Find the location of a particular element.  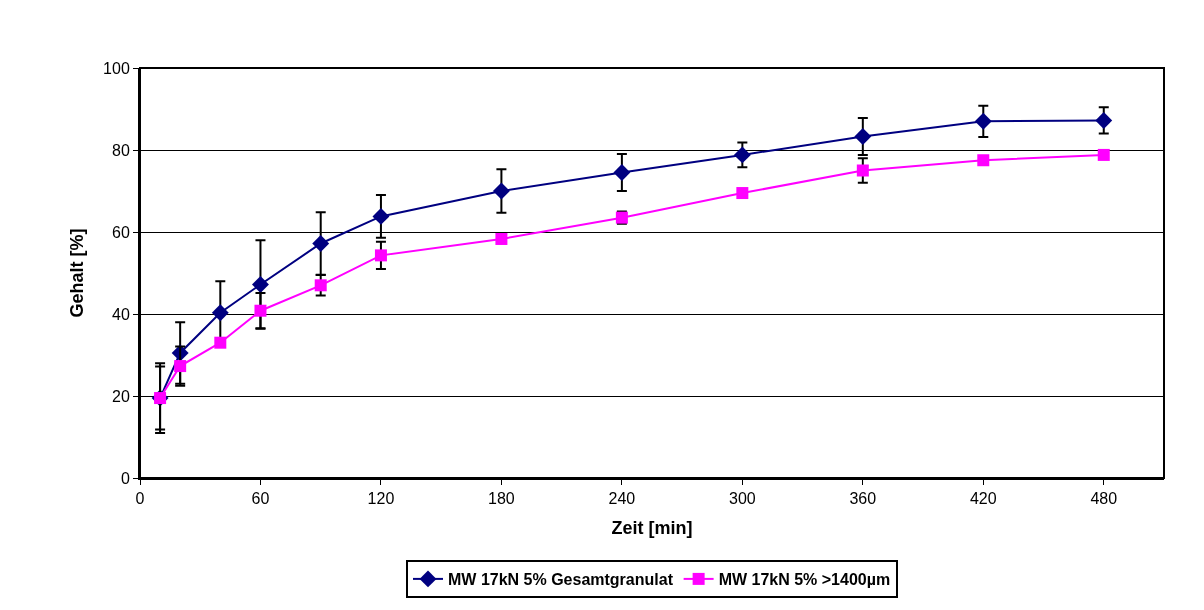

legend-label: MW 17kN 5% >1400µm is located at coordinates (804, 580).